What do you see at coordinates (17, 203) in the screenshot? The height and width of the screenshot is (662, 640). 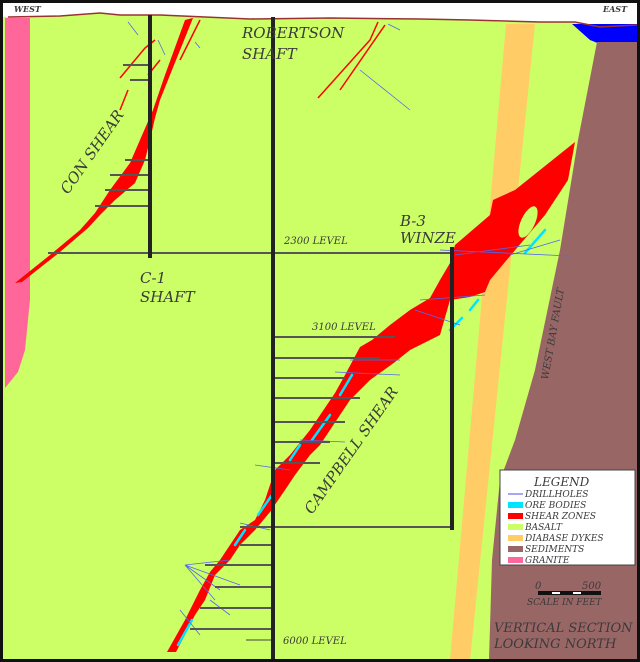 I see `granite-zone` at bounding box center [17, 203].